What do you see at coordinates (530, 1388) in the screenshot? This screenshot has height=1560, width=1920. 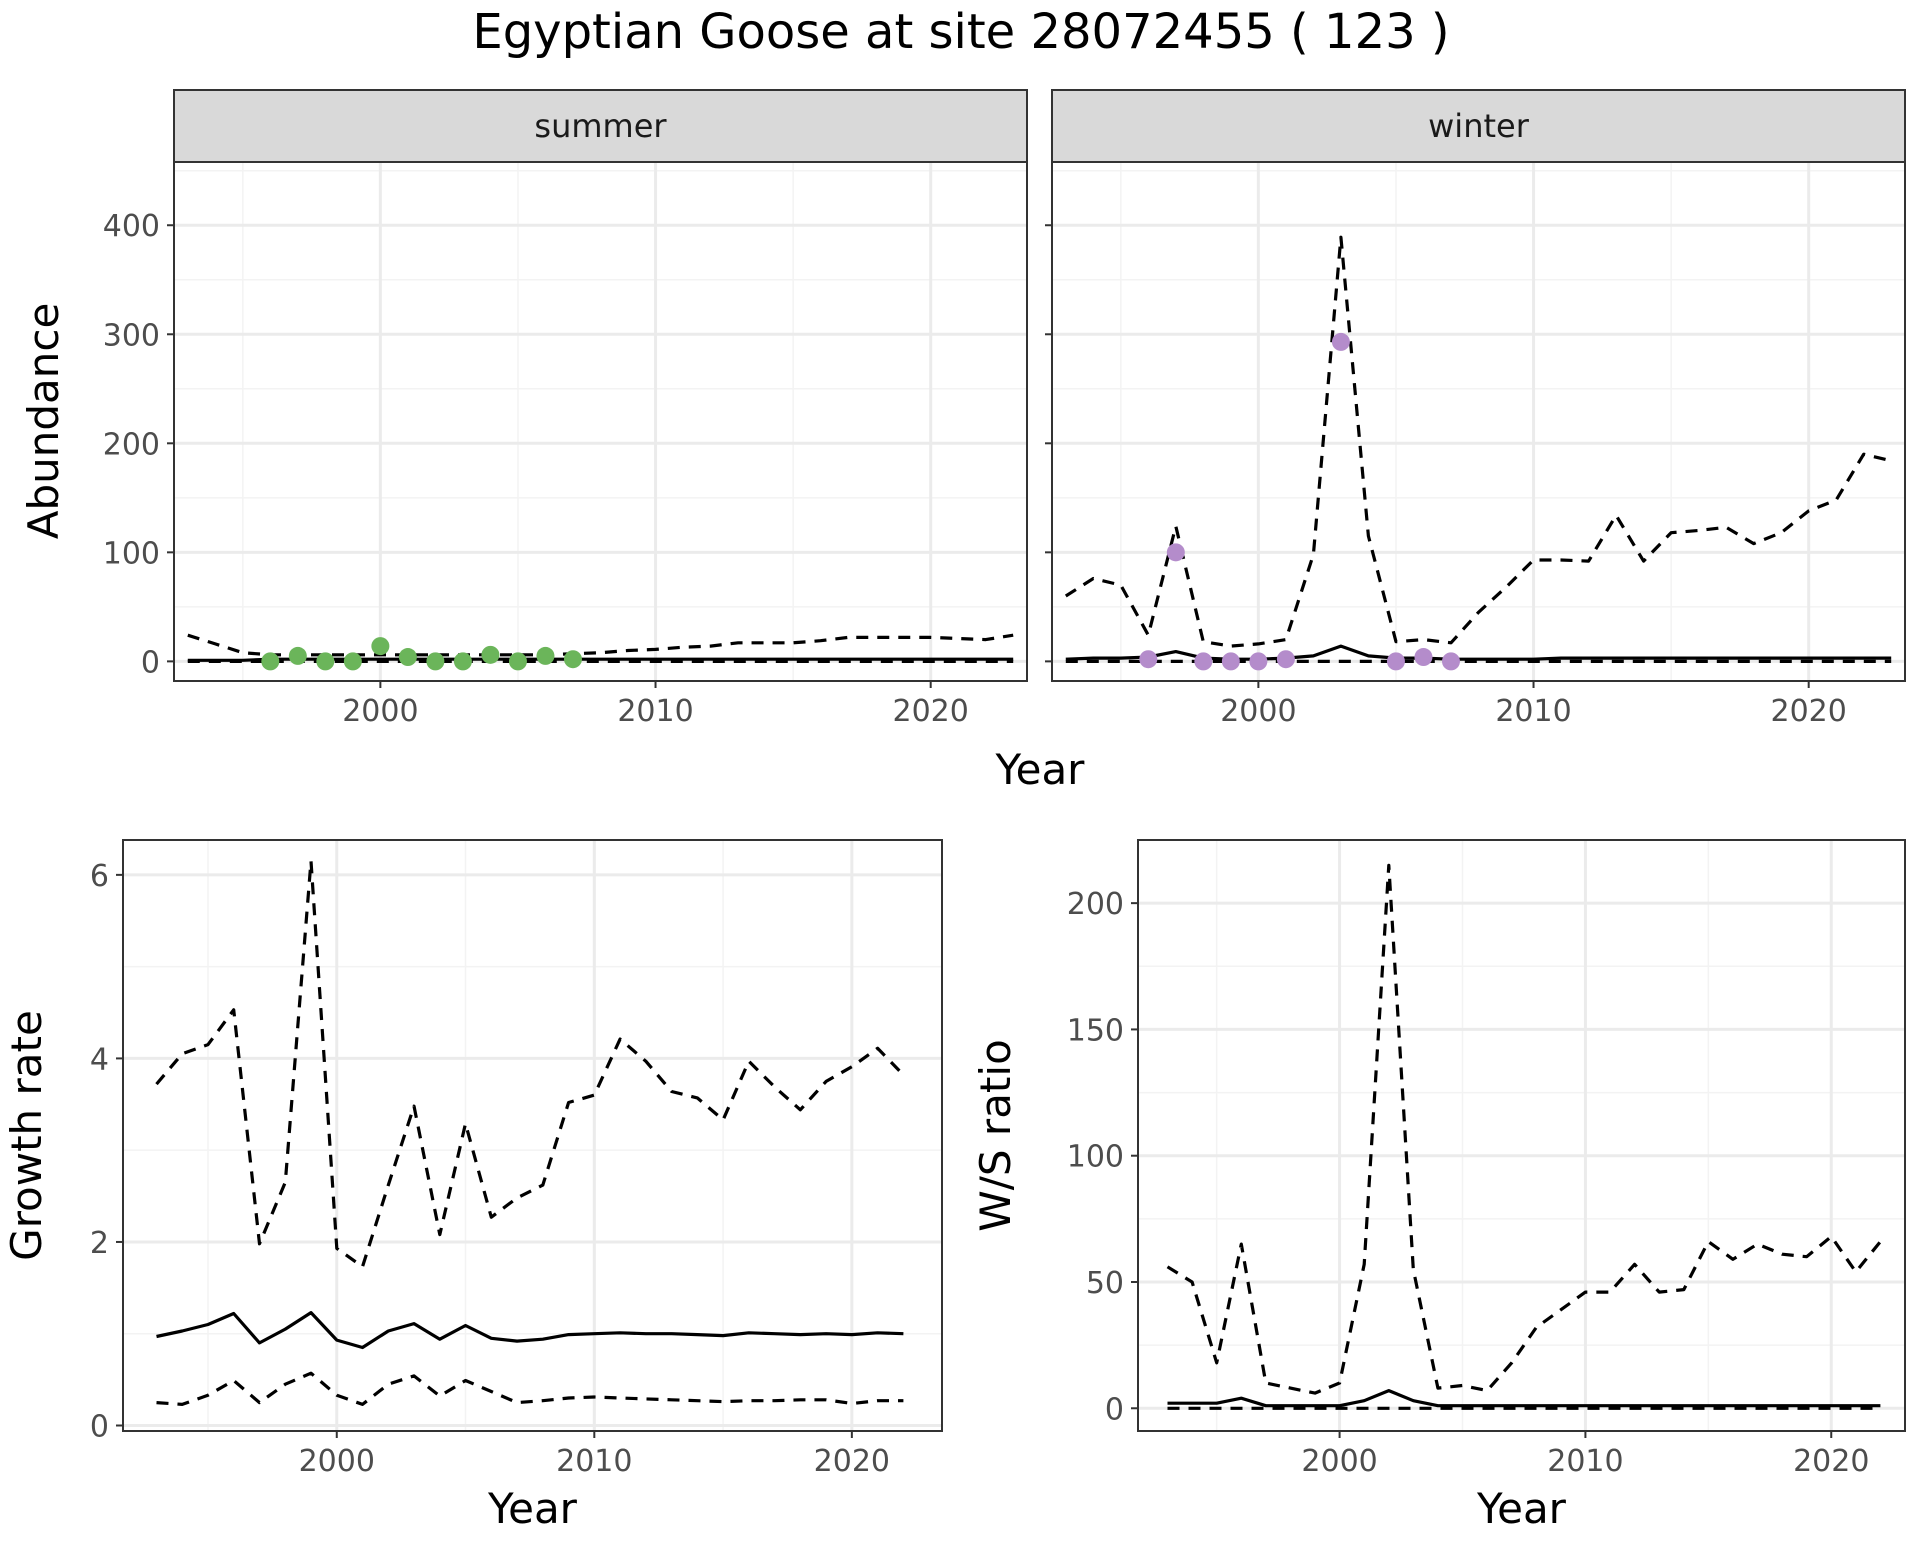 I see `lower-bound-line` at bounding box center [530, 1388].